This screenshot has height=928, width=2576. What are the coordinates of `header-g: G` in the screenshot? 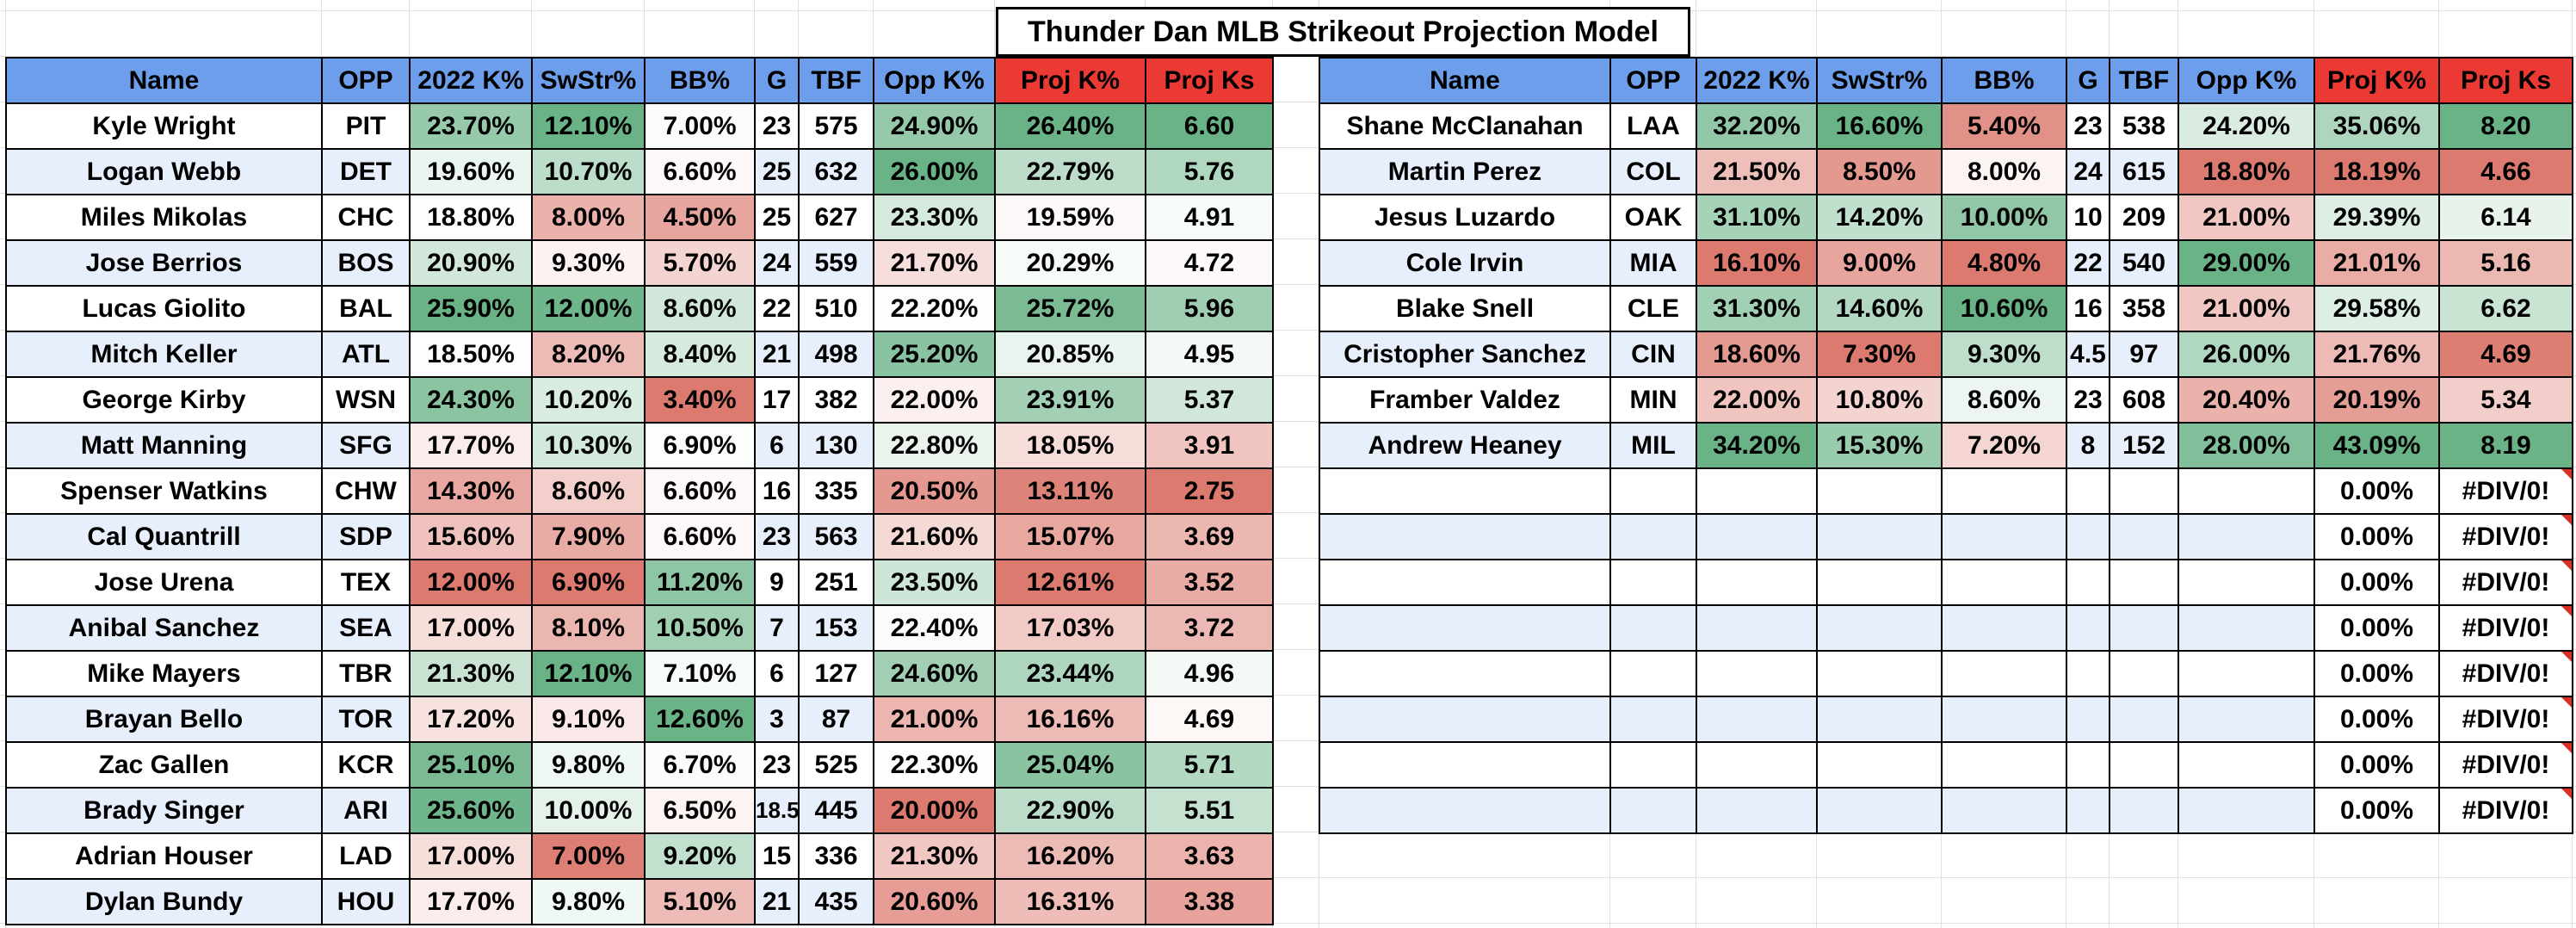 It's located at (777, 80).